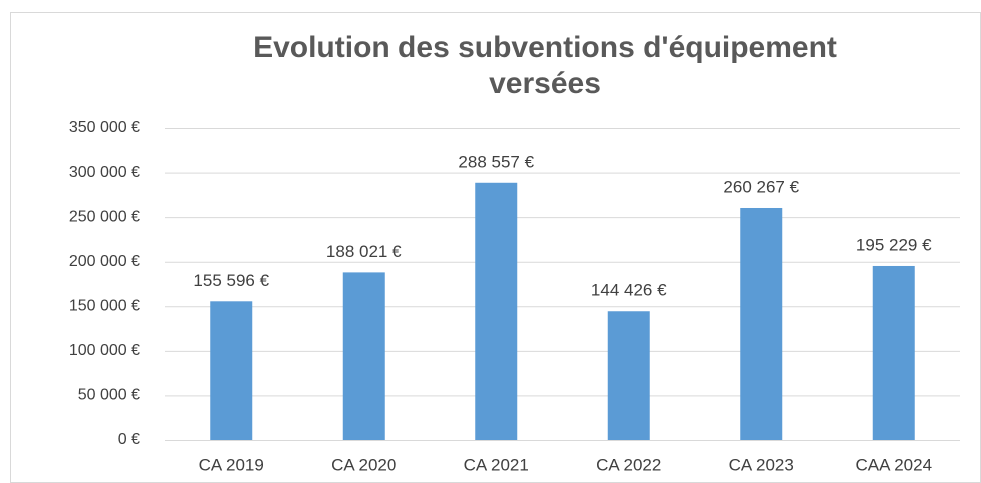  What do you see at coordinates (104, 216) in the screenshot?
I see `y-tick-label: 250 000 €` at bounding box center [104, 216].